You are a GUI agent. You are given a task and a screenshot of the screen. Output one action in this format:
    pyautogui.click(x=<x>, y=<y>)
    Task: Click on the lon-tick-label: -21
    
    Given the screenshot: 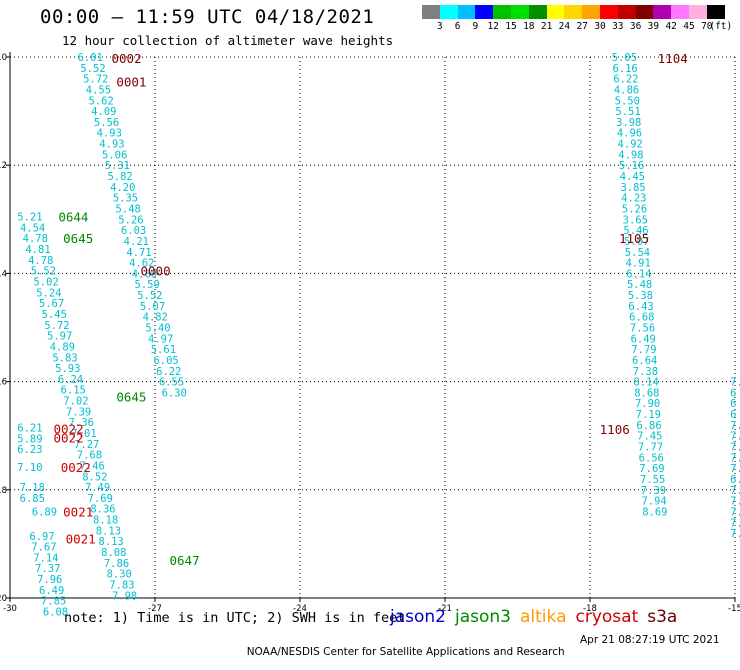 What is the action you would take?
    pyautogui.click(x=445, y=609)
    